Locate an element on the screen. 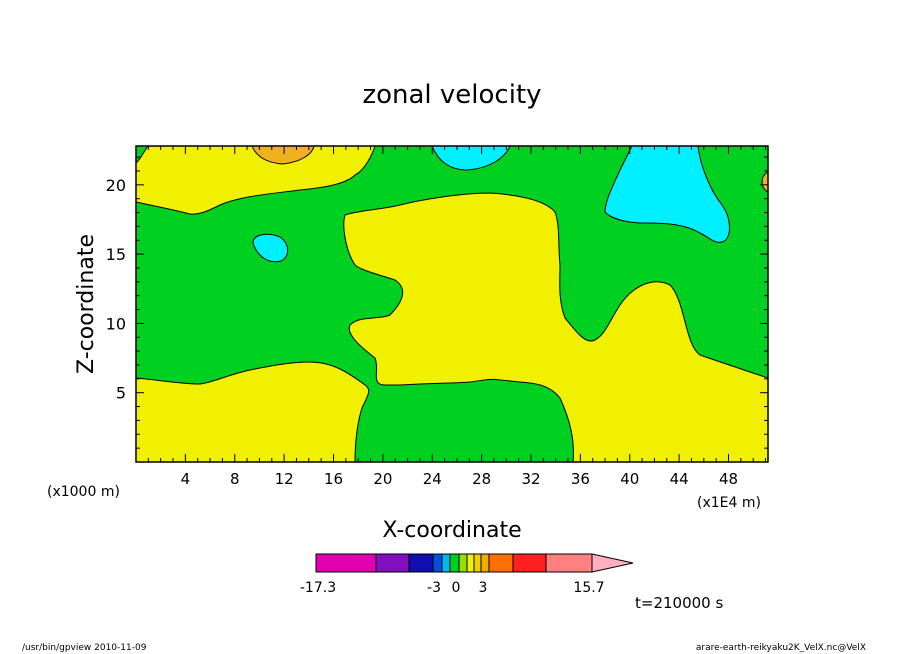  y-tick-label: 20 is located at coordinates (116, 185).